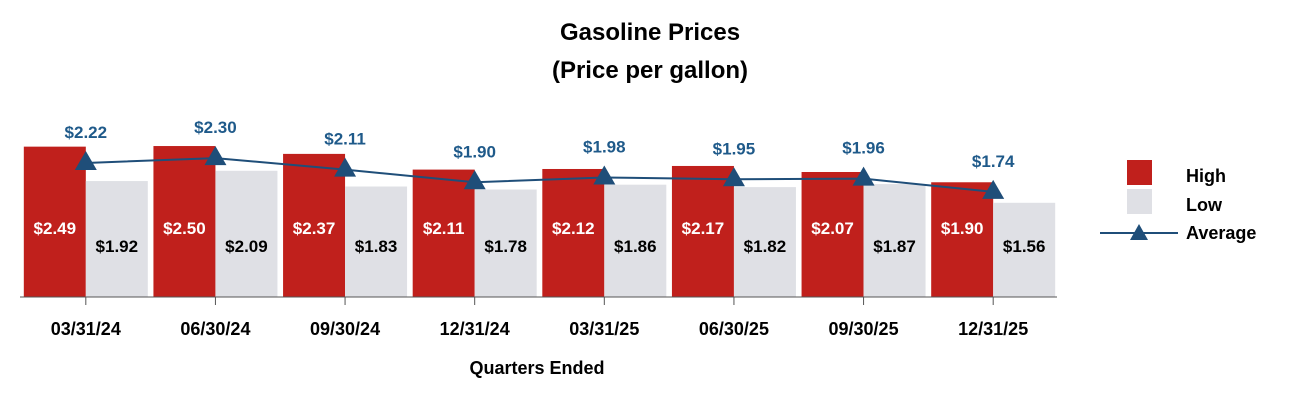 The image size is (1300, 400). Describe the element at coordinates (505, 246) in the screenshot. I see `bar-low-value-label: $1.78` at that location.